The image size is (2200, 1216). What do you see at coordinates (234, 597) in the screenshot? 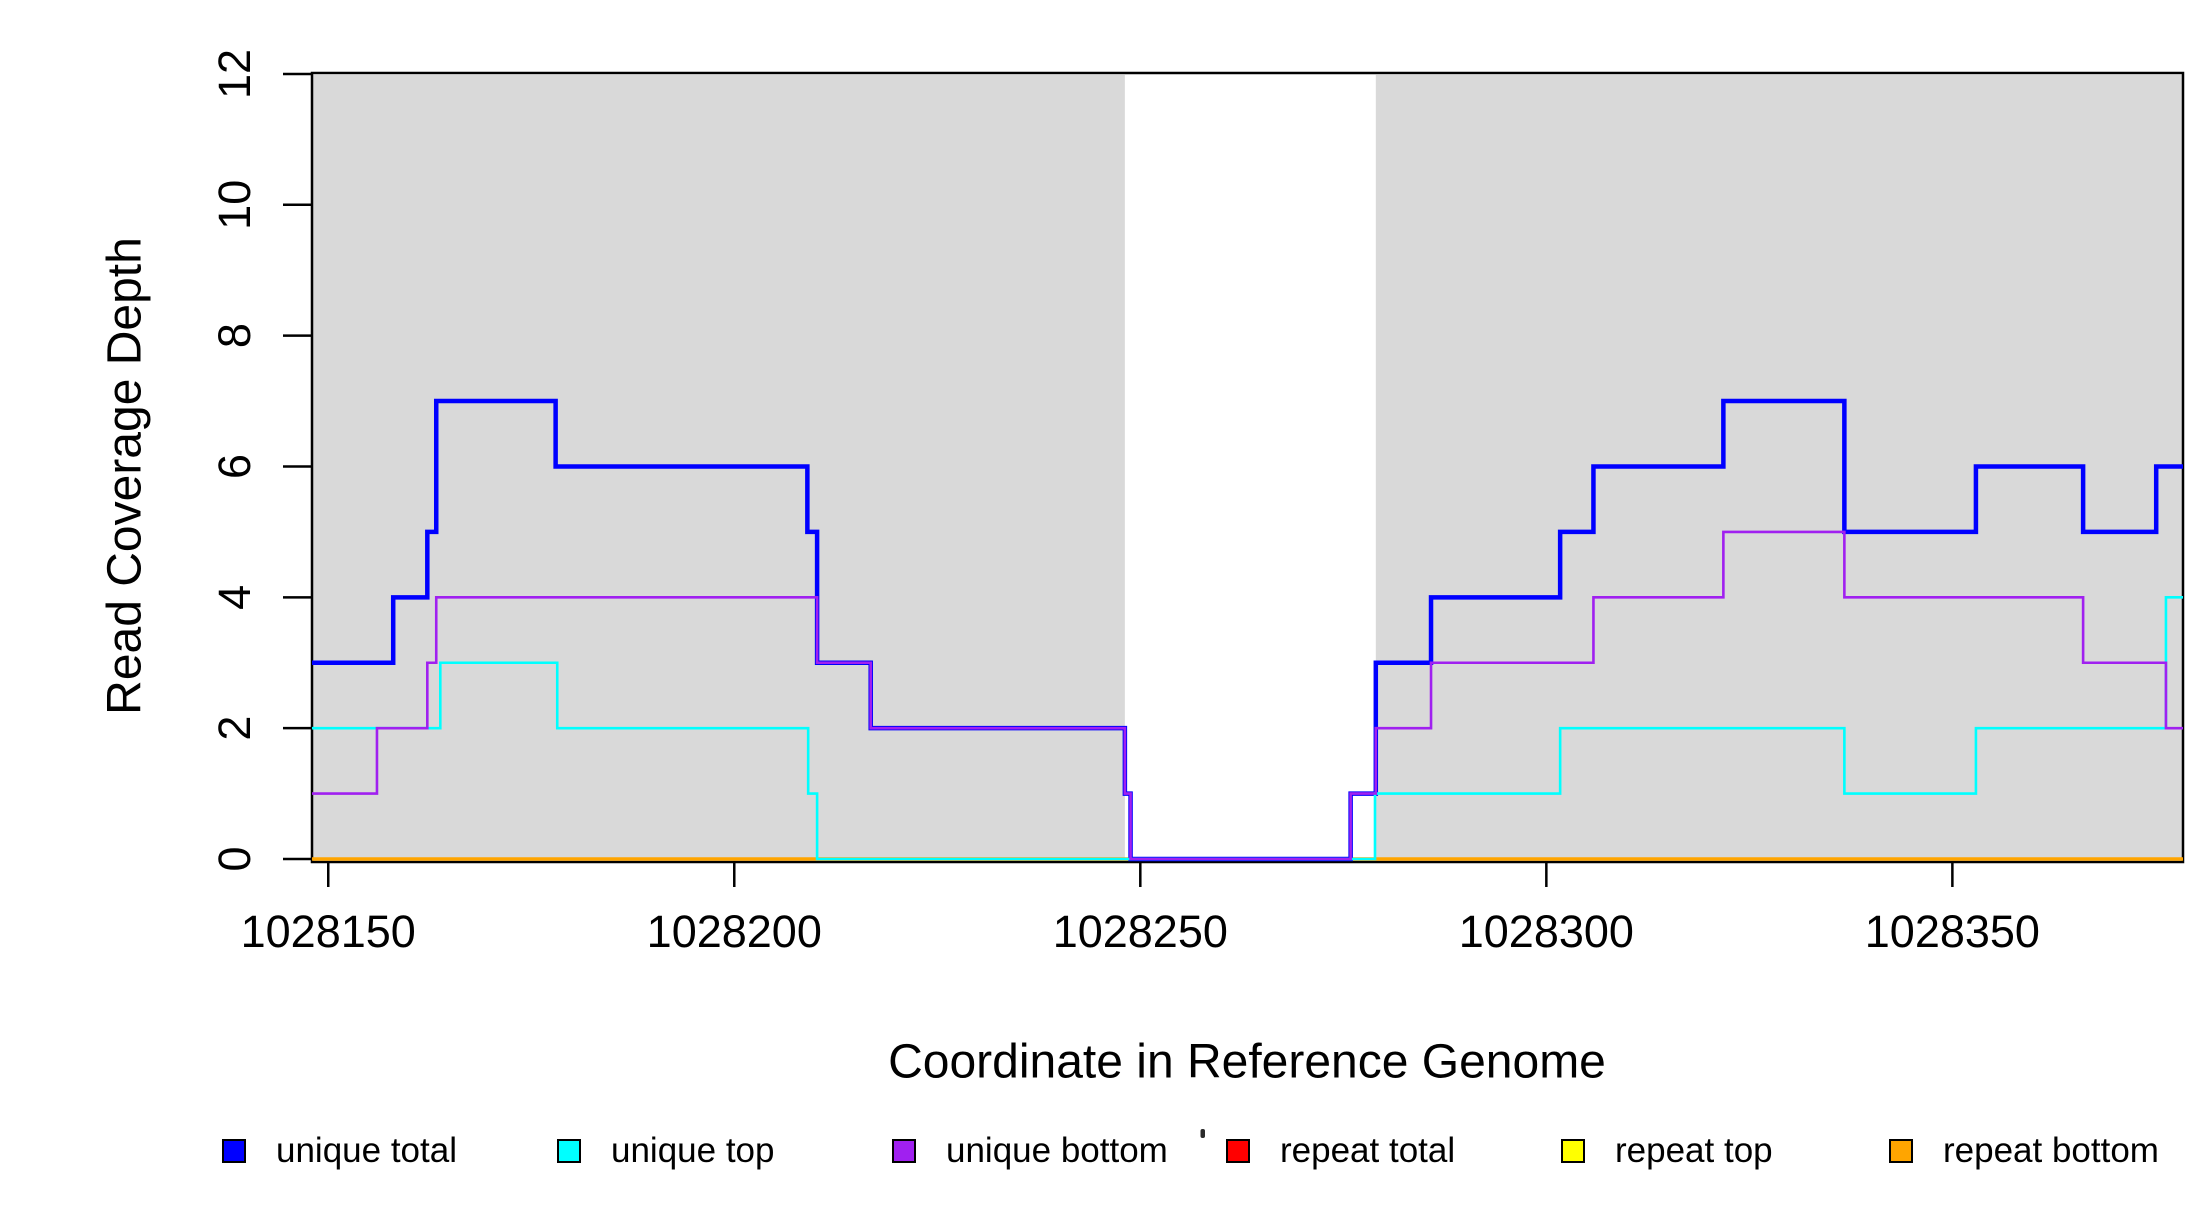
I see `y-tick-label: 4` at bounding box center [234, 597].